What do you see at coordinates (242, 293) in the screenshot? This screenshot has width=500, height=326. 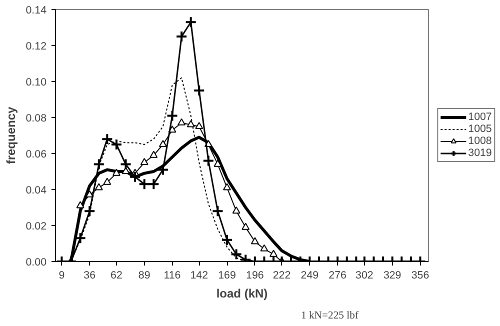 I see `x-axis-title: load (kN)` at bounding box center [242, 293].